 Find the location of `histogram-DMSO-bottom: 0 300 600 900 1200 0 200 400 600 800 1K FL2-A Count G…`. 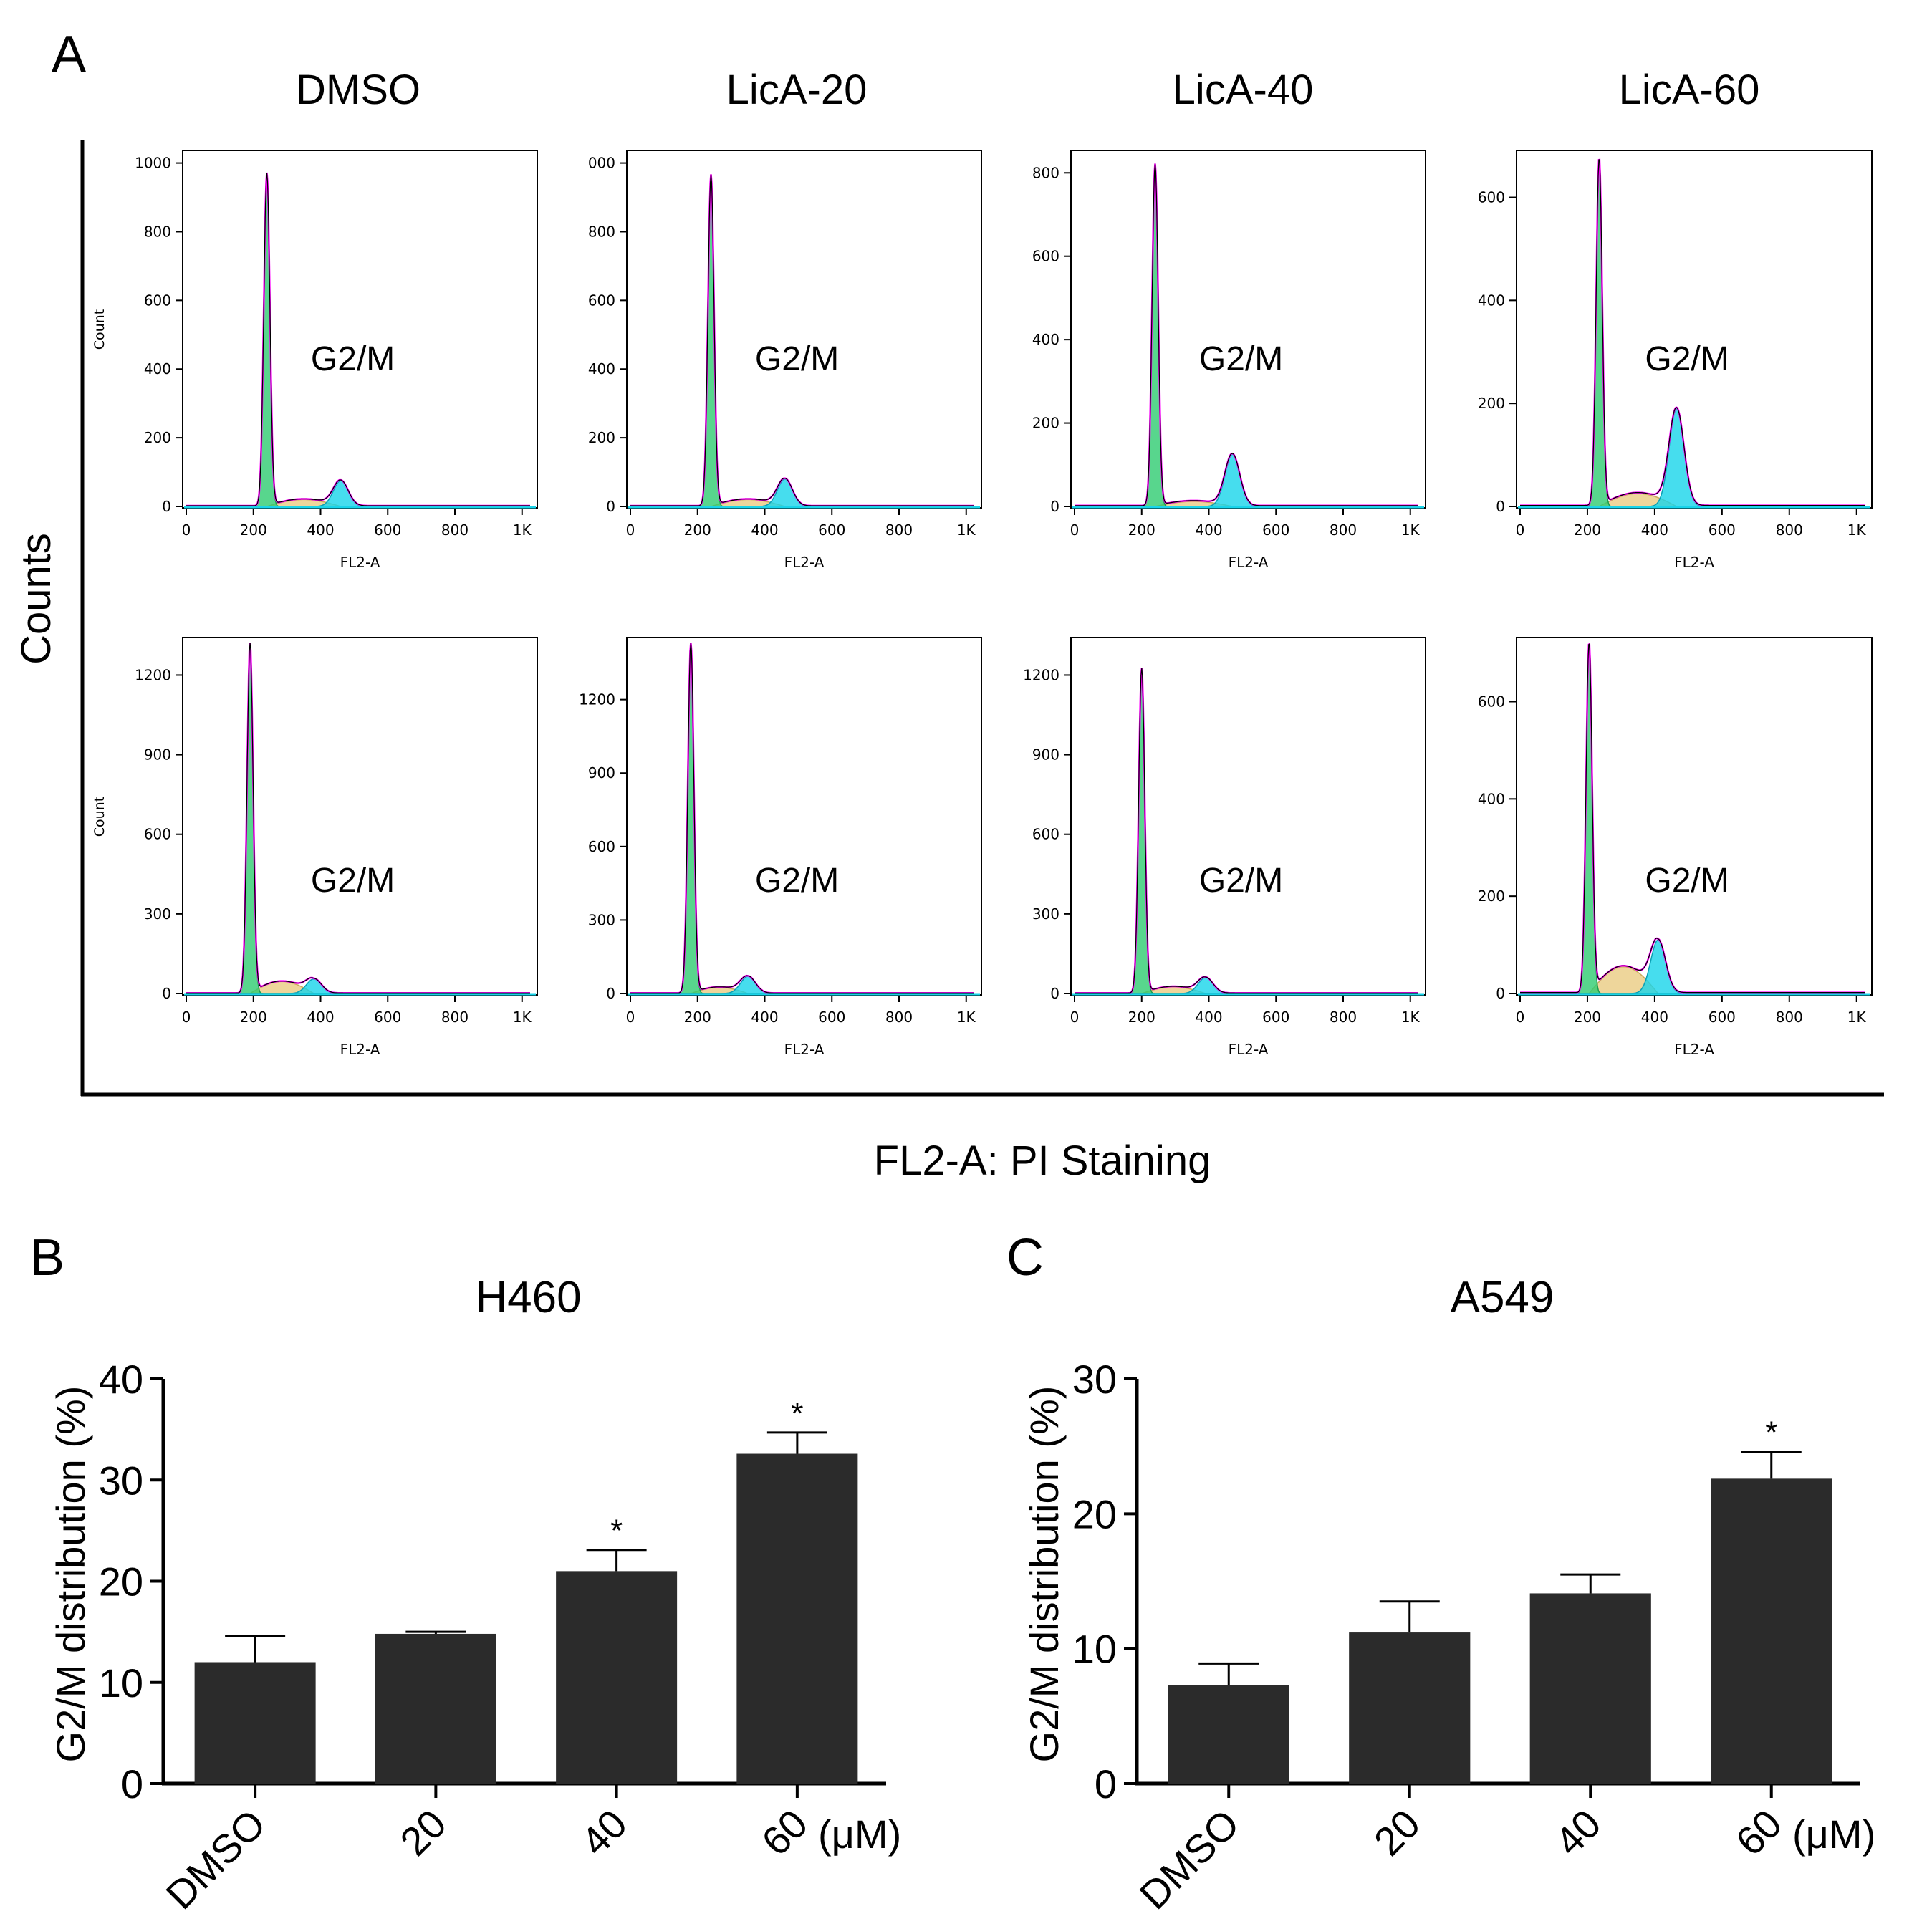

histogram-DMSO-bottom: 0 300 600 900 1200 0 200 400 600 800 1K FL2-A Count G… is located at coordinates (315, 848).